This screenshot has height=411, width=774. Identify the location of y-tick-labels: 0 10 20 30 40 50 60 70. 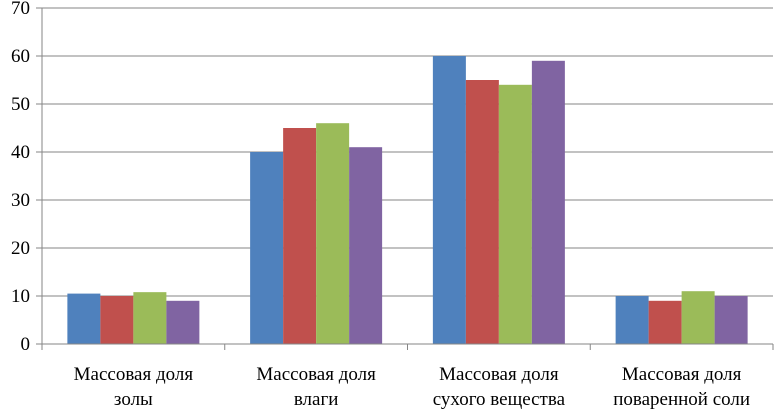
(20, 177).